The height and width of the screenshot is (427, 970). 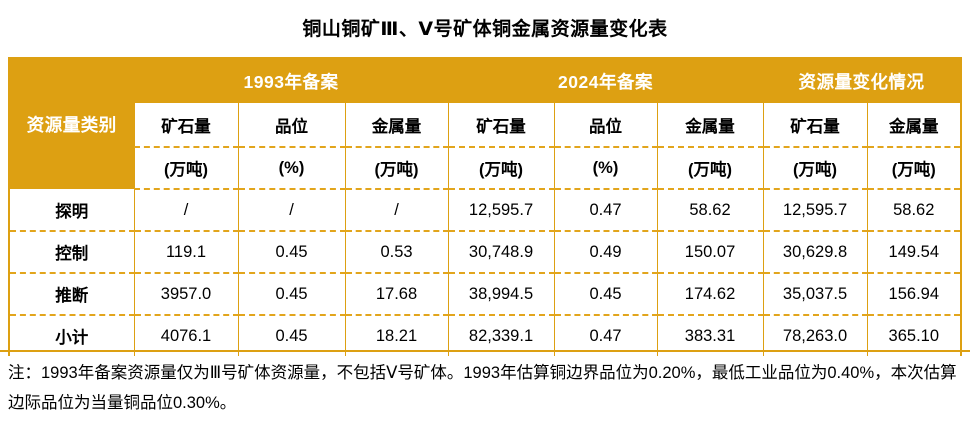 I want to click on data-cell: 82,339.1, so click(x=501, y=335).